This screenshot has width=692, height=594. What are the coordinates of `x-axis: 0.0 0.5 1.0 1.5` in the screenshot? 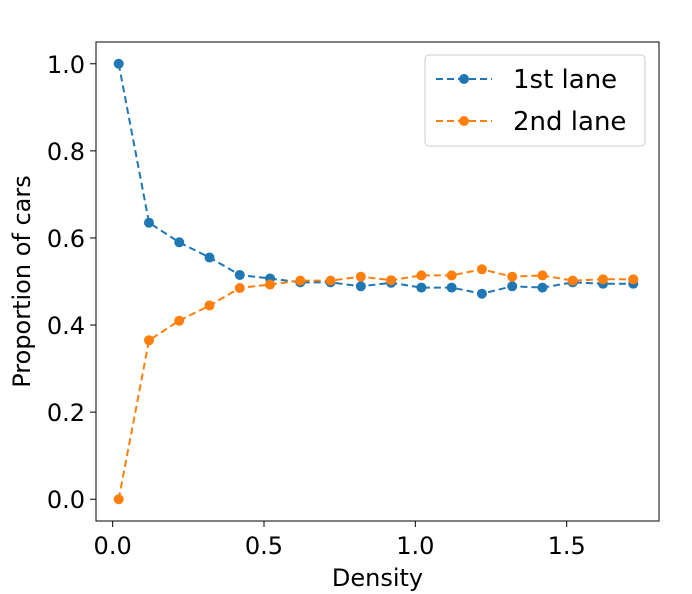 It's located at (340, 540).